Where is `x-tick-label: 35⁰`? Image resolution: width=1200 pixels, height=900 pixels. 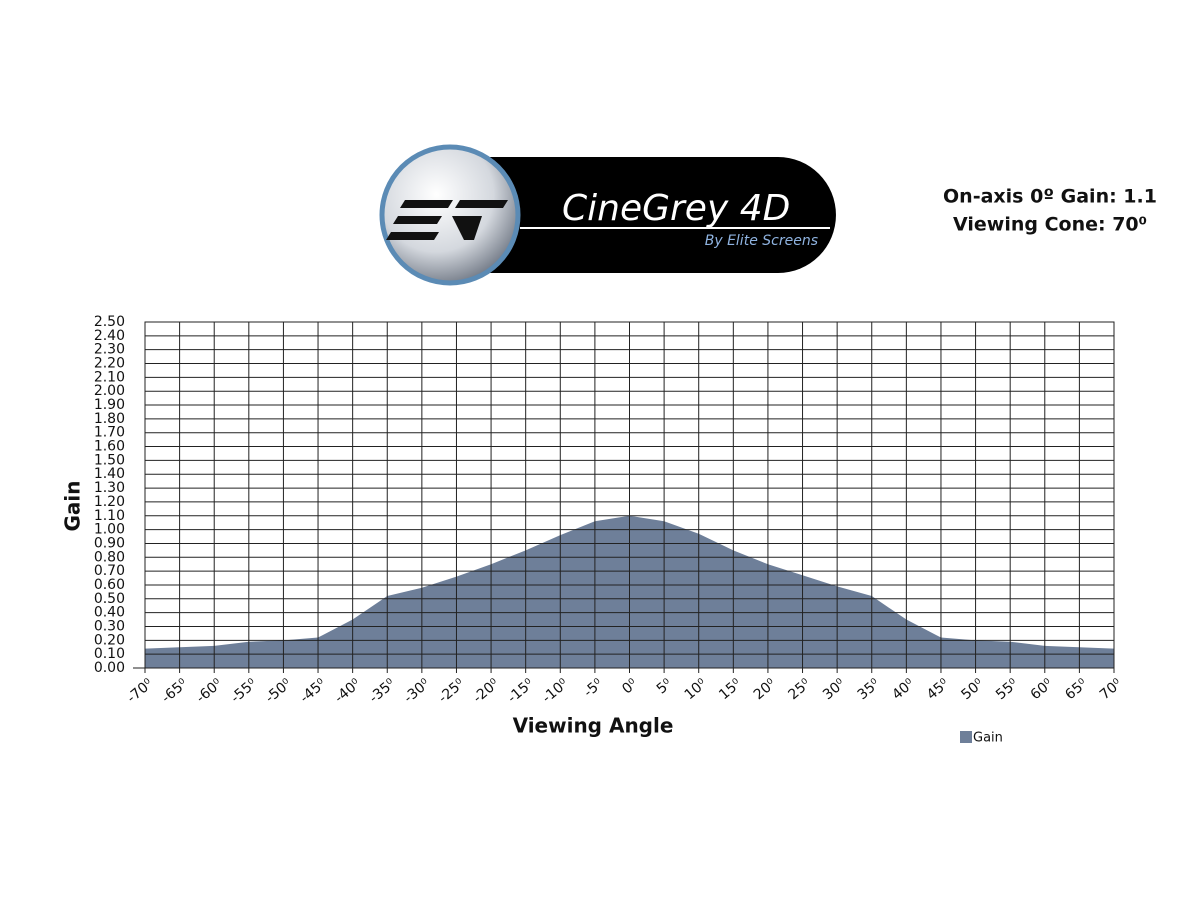
x-tick-label: 35⁰ is located at coordinates (869, 690).